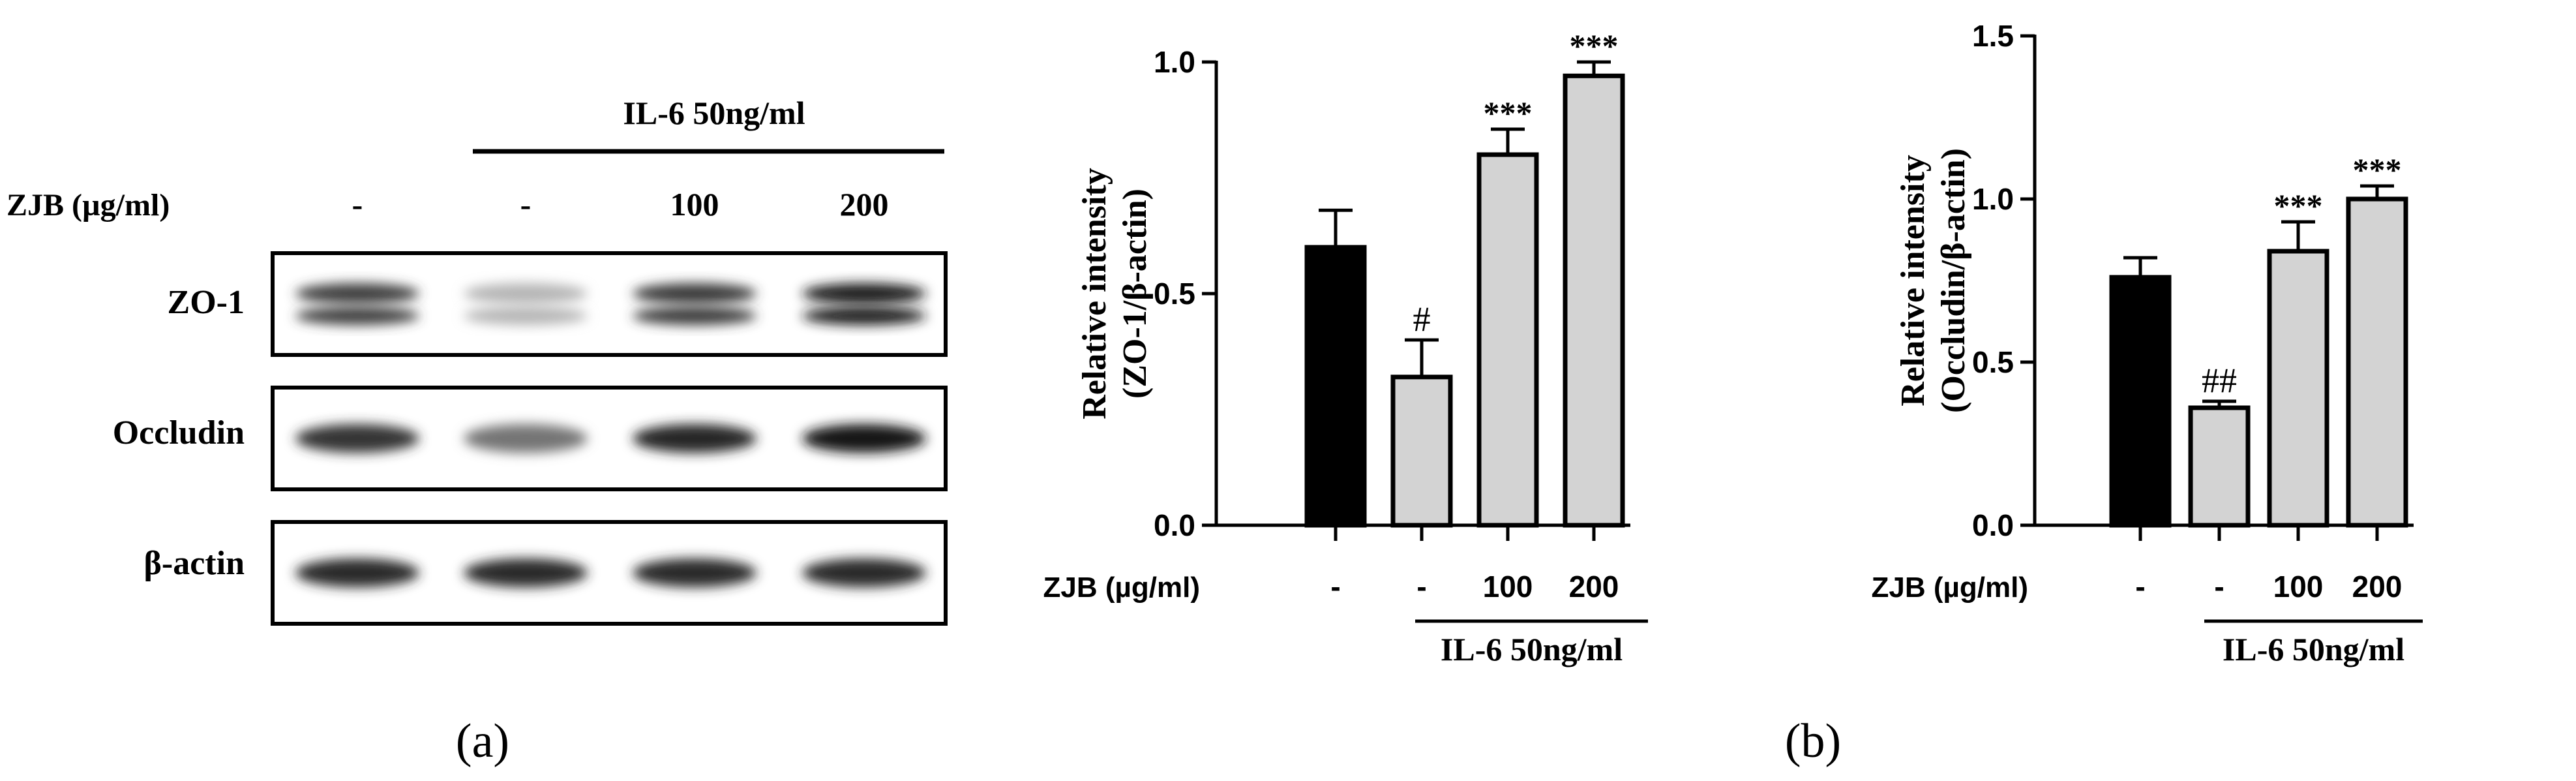  I want to click on zjb-dose-label: ZJB (µg/ml), so click(88, 205).